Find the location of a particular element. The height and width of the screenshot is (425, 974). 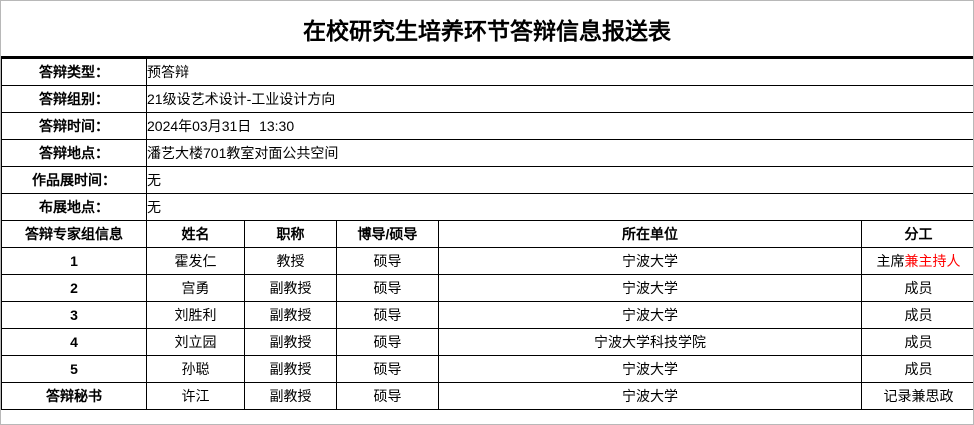

role-text: 主席 is located at coordinates (890, 261).